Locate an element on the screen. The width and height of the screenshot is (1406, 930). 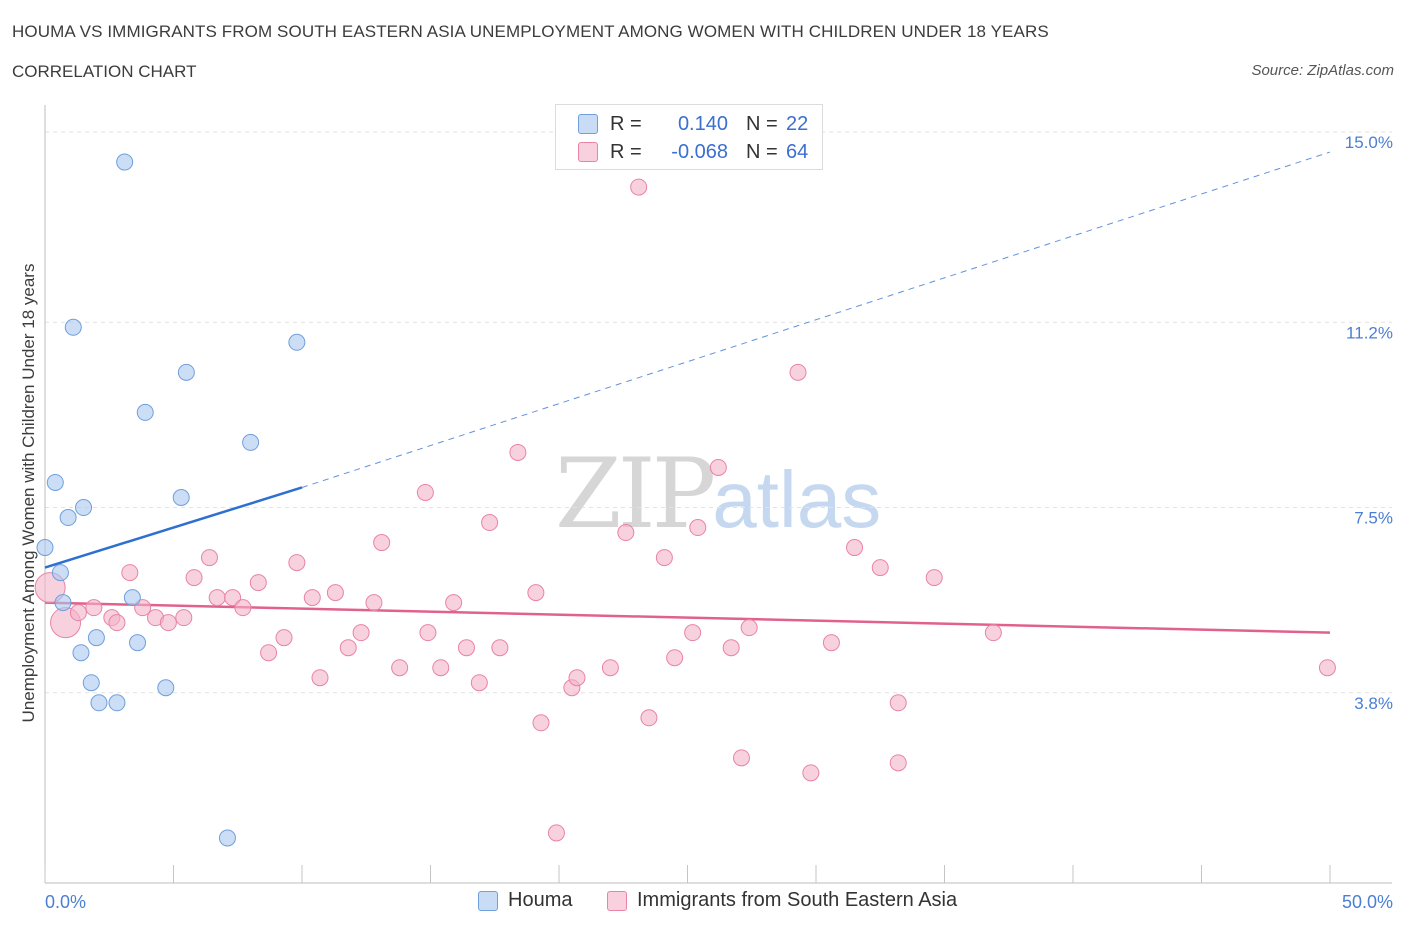
legend-item-houma: Houma is located at coordinates (525, 900).